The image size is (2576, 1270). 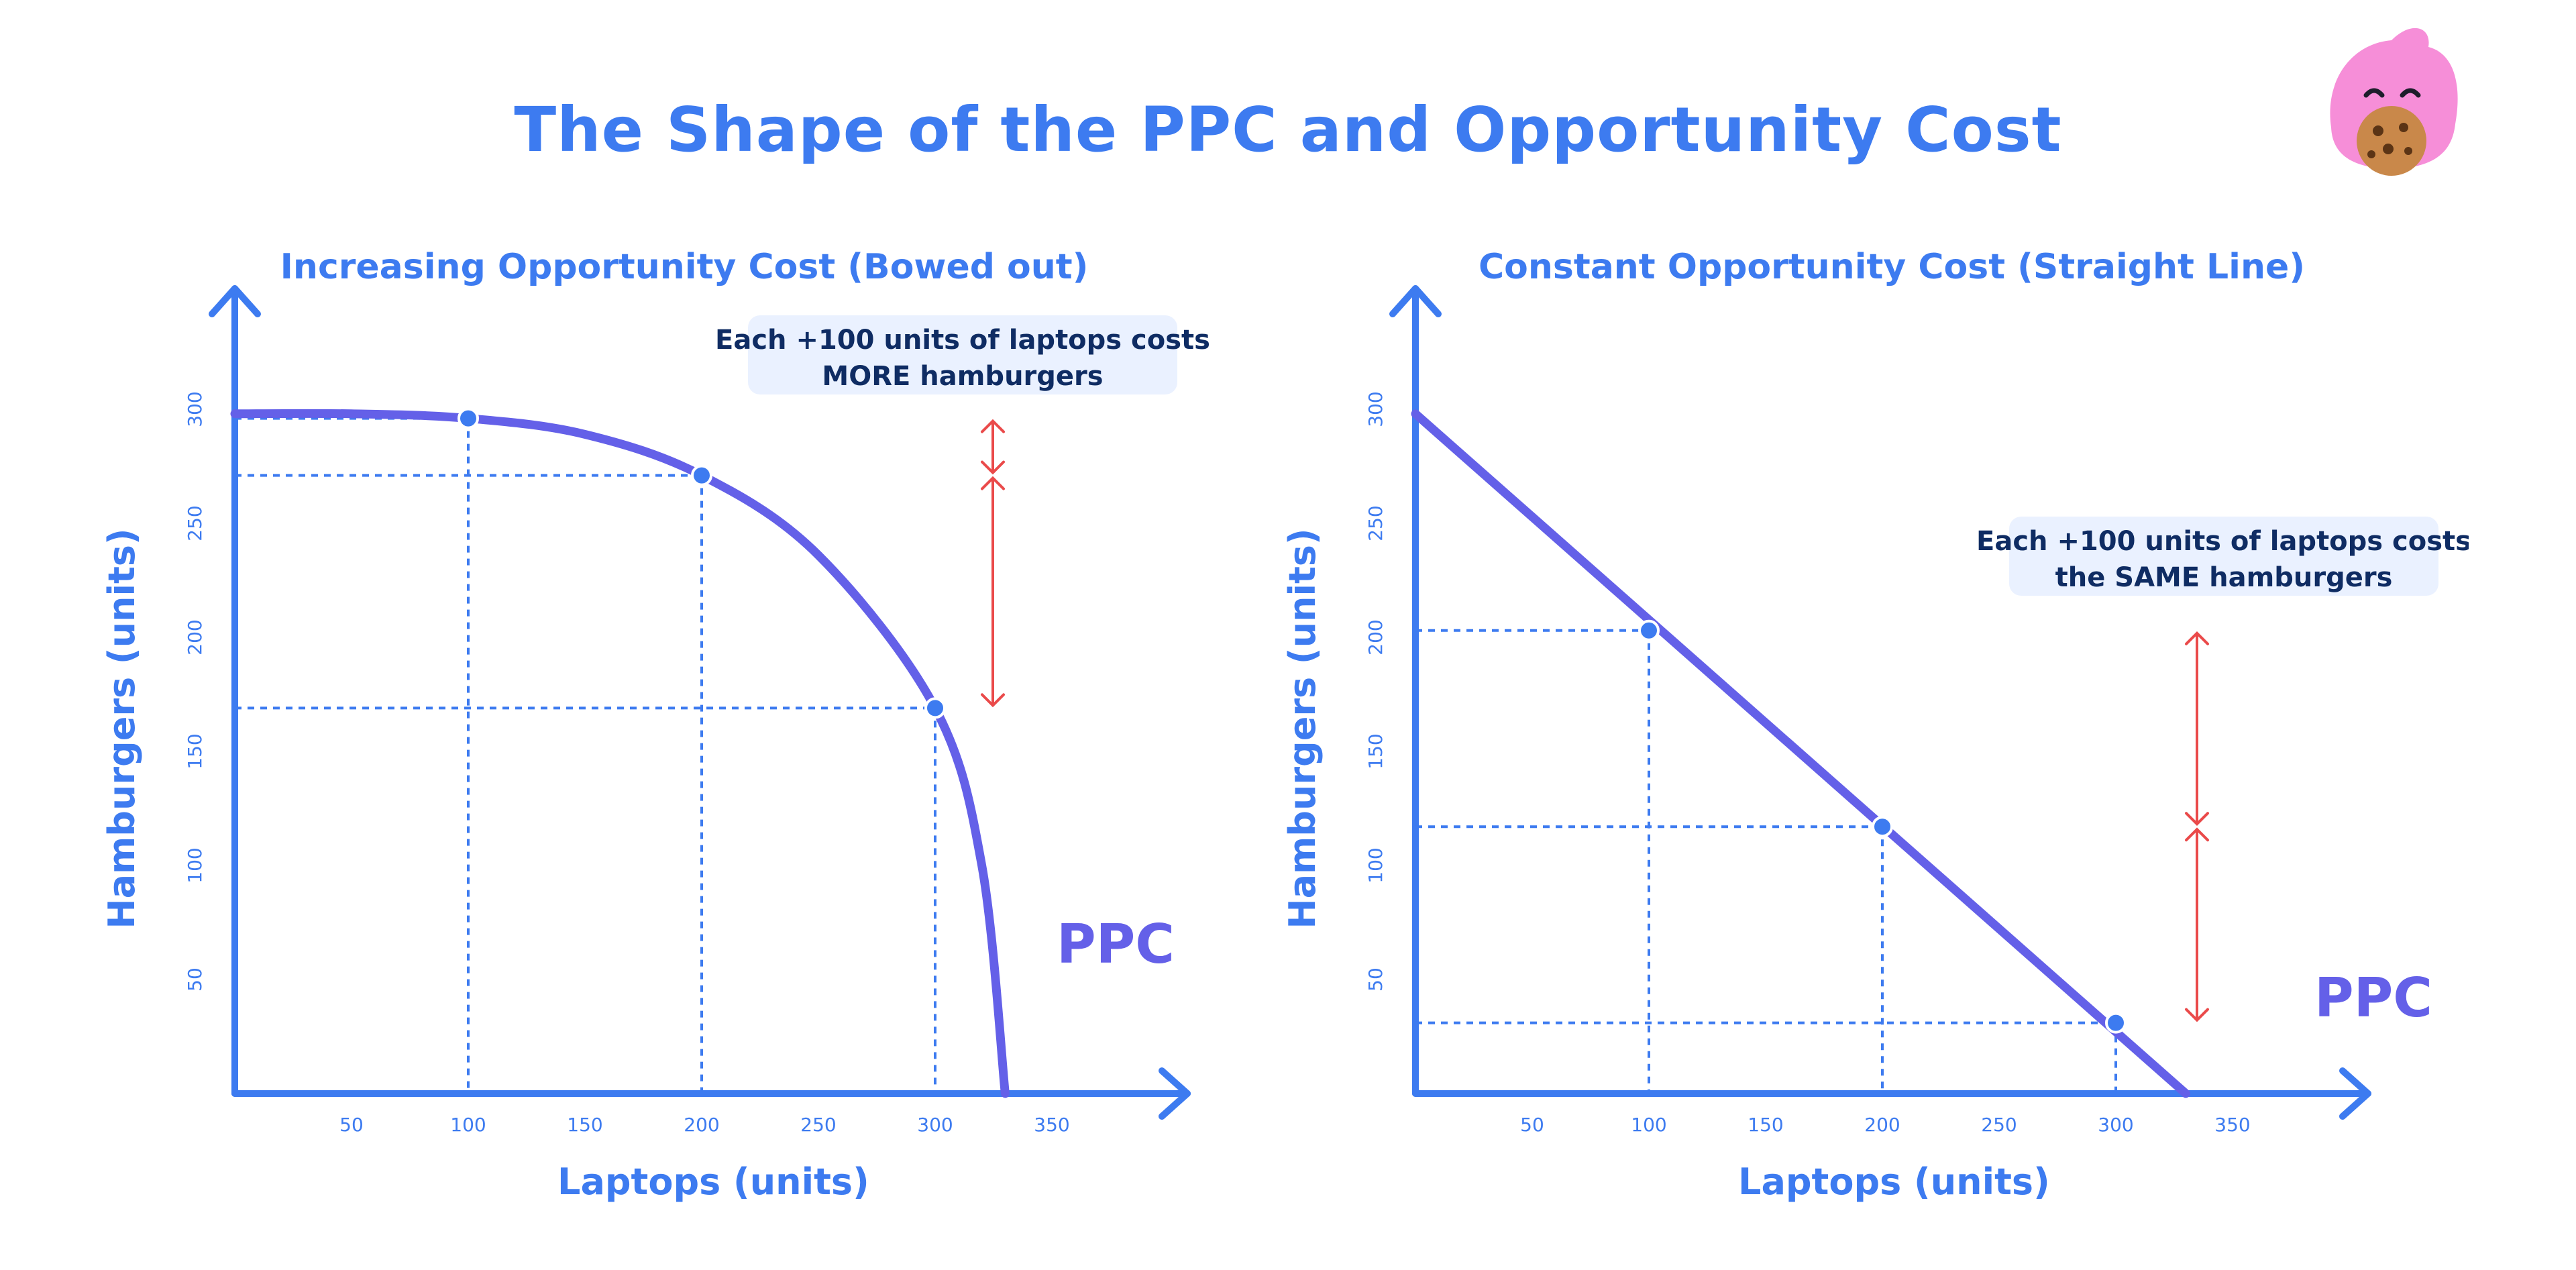 I want to click on annotation-line-2: the SAME hamburgers, so click(x=2224, y=577).